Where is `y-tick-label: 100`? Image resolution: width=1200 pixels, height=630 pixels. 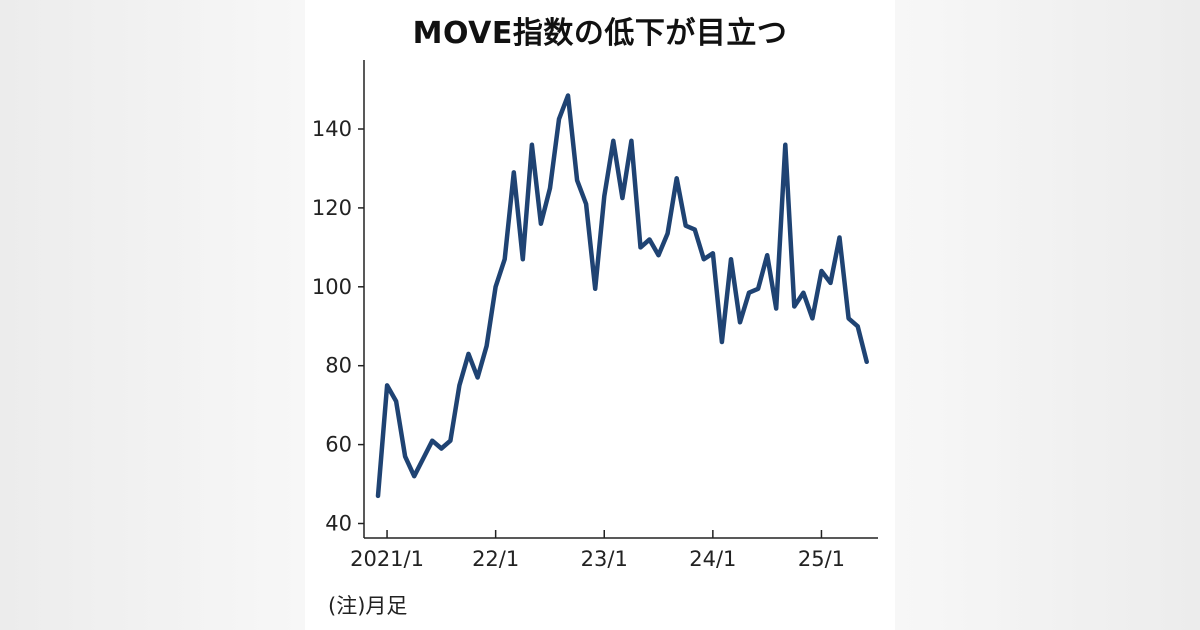 y-tick-label: 100 is located at coordinates (332, 287).